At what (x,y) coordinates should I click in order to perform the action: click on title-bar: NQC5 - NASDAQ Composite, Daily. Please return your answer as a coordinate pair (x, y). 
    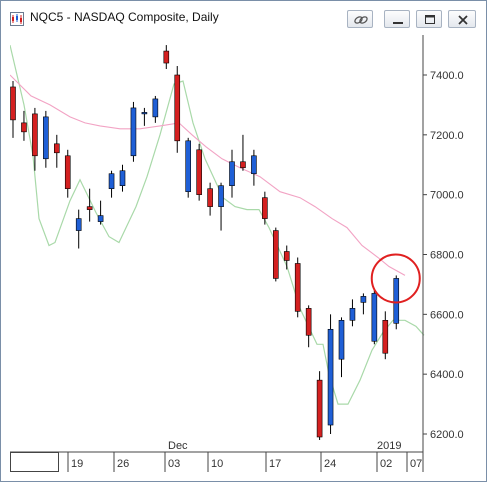
    Looking at the image, I should click on (243, 18).